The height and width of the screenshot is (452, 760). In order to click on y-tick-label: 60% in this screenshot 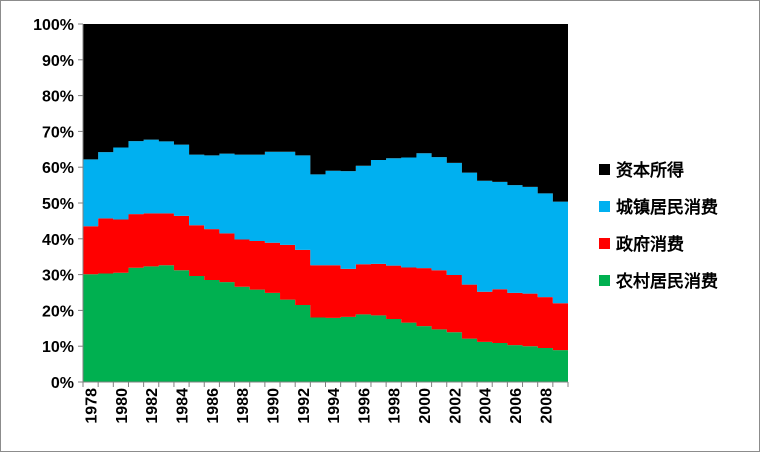, I will do `click(58, 168)`.